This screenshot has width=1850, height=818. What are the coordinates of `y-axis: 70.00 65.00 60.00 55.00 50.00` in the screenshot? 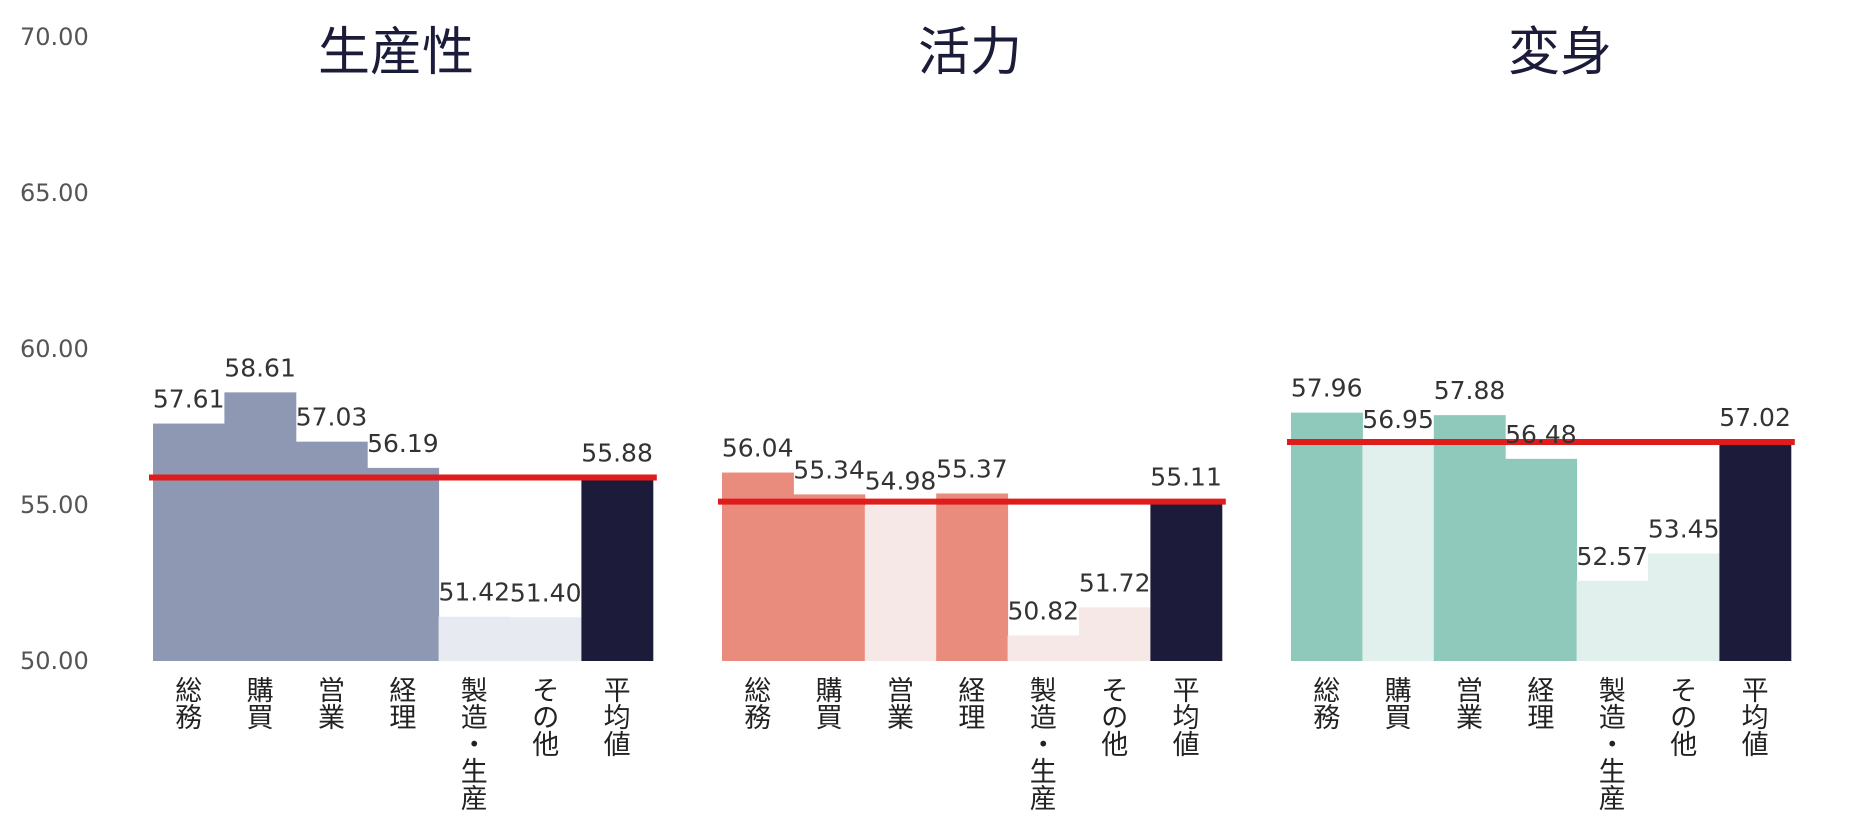 It's located at (54, 349).